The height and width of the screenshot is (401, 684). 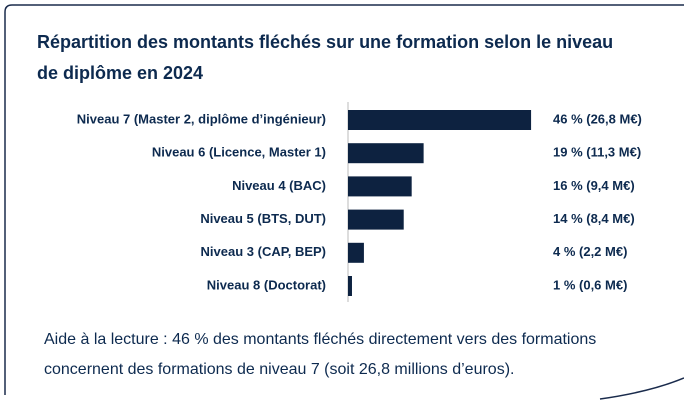 What do you see at coordinates (263, 218) in the screenshot?
I see `category-label: Niveau 5 (BTS, DUT)` at bounding box center [263, 218].